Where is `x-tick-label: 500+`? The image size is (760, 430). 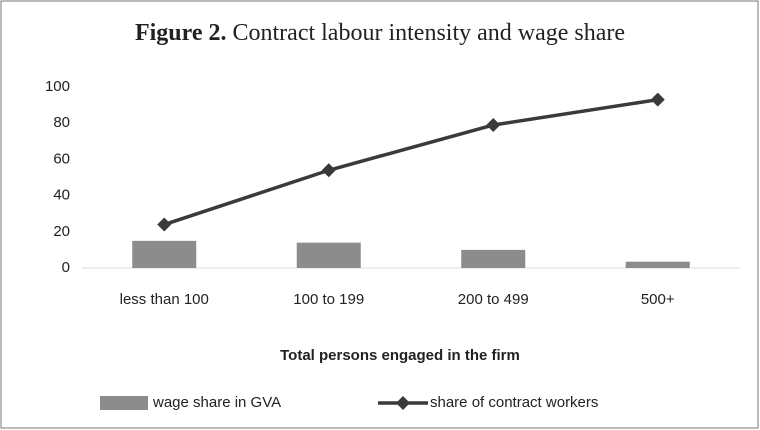
x-tick-label: 500+ is located at coordinates (658, 299).